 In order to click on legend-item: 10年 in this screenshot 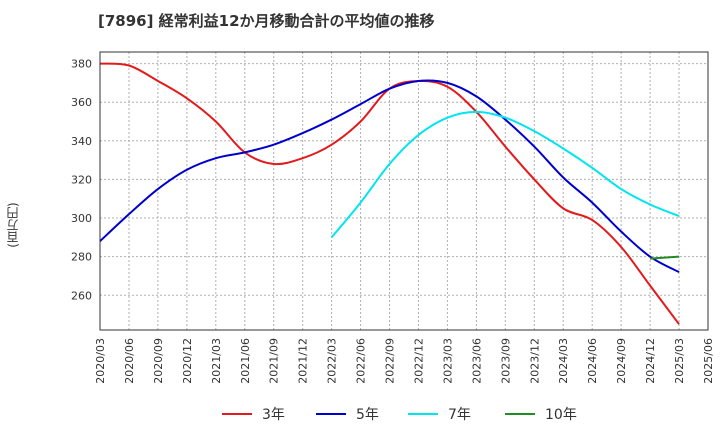, I will do `click(541, 414)`.